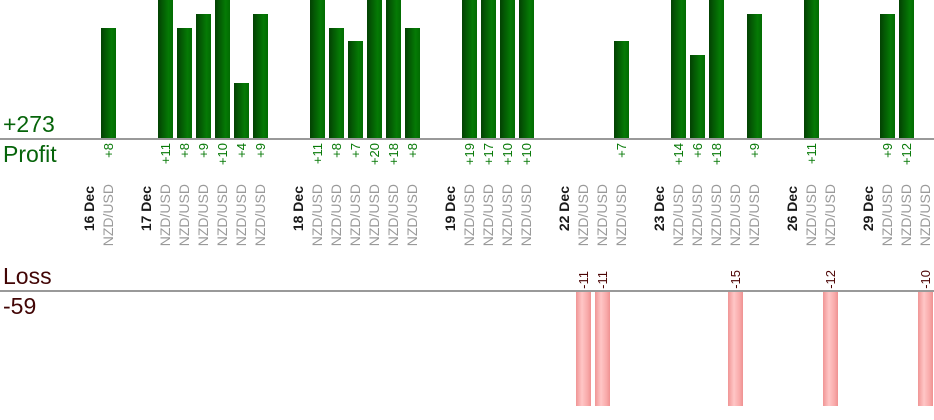 This screenshot has width=934, height=420. I want to click on date-label-slot: 17 Dec, so click(146, 208).